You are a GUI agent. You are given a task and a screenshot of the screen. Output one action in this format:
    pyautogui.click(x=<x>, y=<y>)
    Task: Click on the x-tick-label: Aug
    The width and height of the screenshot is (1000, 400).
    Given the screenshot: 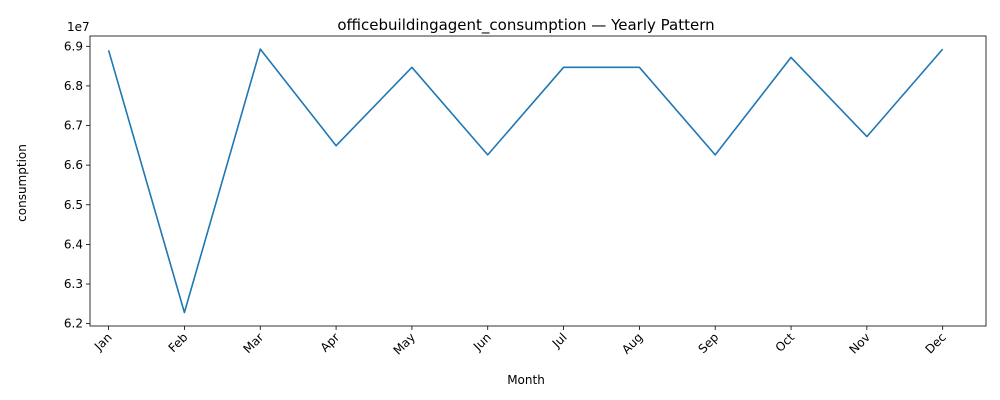 What is the action you would take?
    pyautogui.click(x=632, y=343)
    